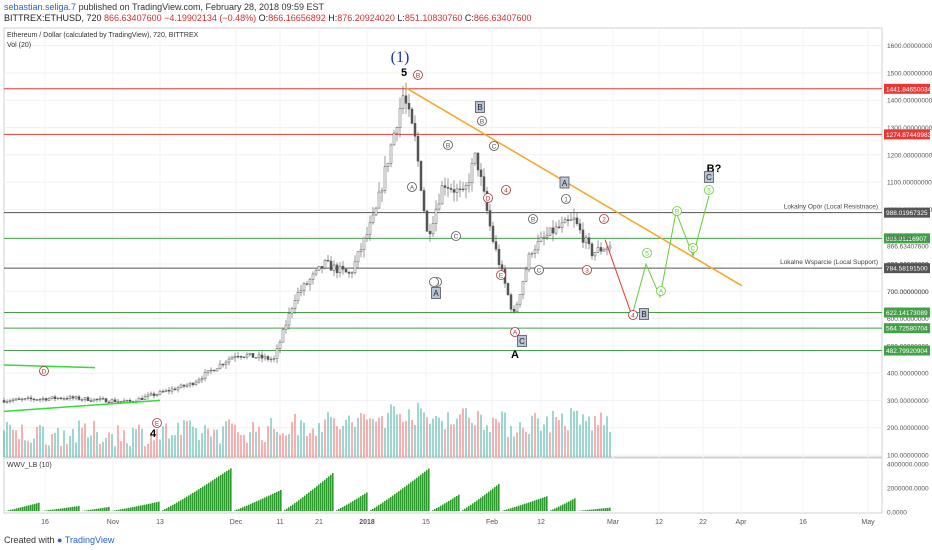 The image size is (932, 550). I want to click on author-link: sebastian.seliga.7, so click(40, 7).